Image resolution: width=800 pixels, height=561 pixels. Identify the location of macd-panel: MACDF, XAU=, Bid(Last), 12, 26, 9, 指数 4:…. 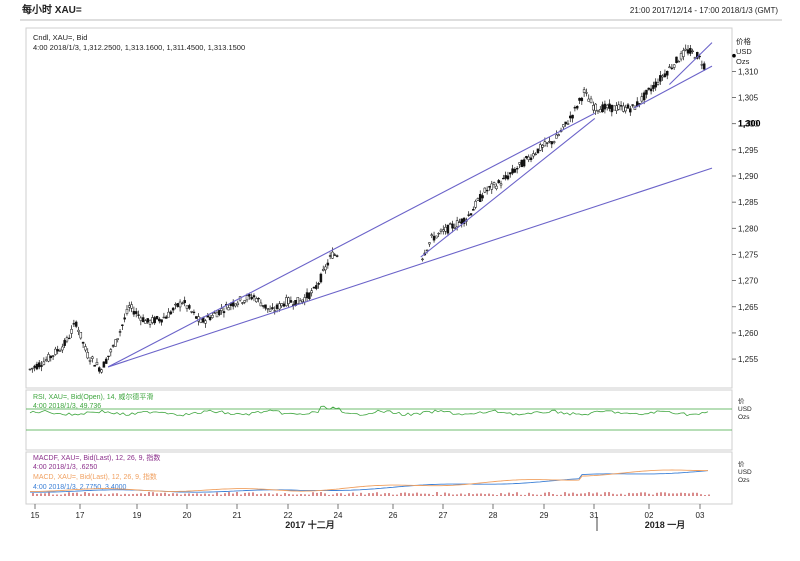
(390, 474).